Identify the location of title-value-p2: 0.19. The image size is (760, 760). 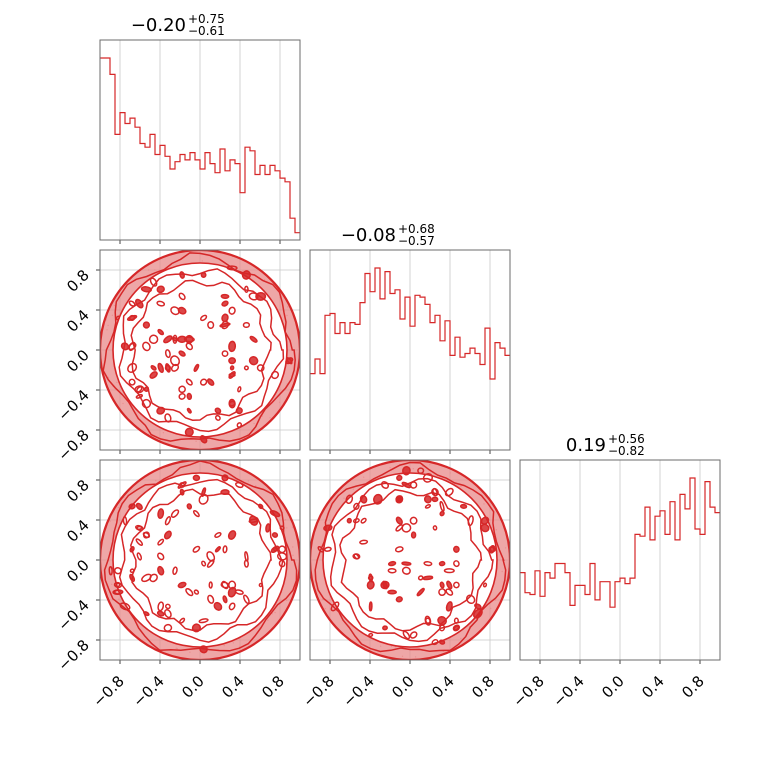
(586, 445).